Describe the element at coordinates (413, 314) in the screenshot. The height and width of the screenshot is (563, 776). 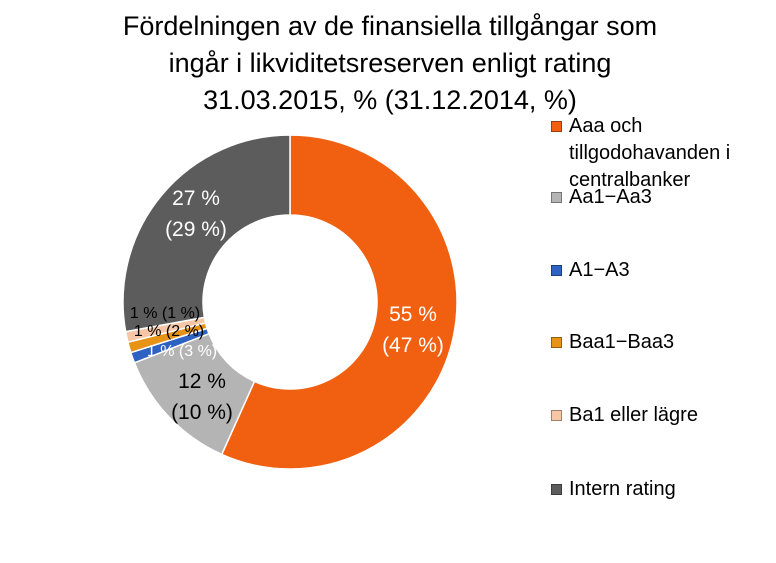
I see `data-label-line: 55 %` at that location.